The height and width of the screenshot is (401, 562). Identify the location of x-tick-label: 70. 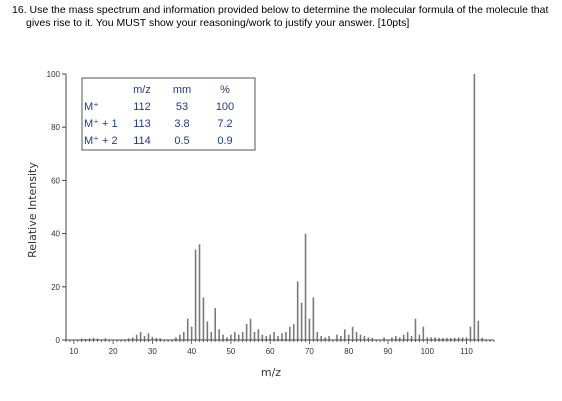
(309, 351).